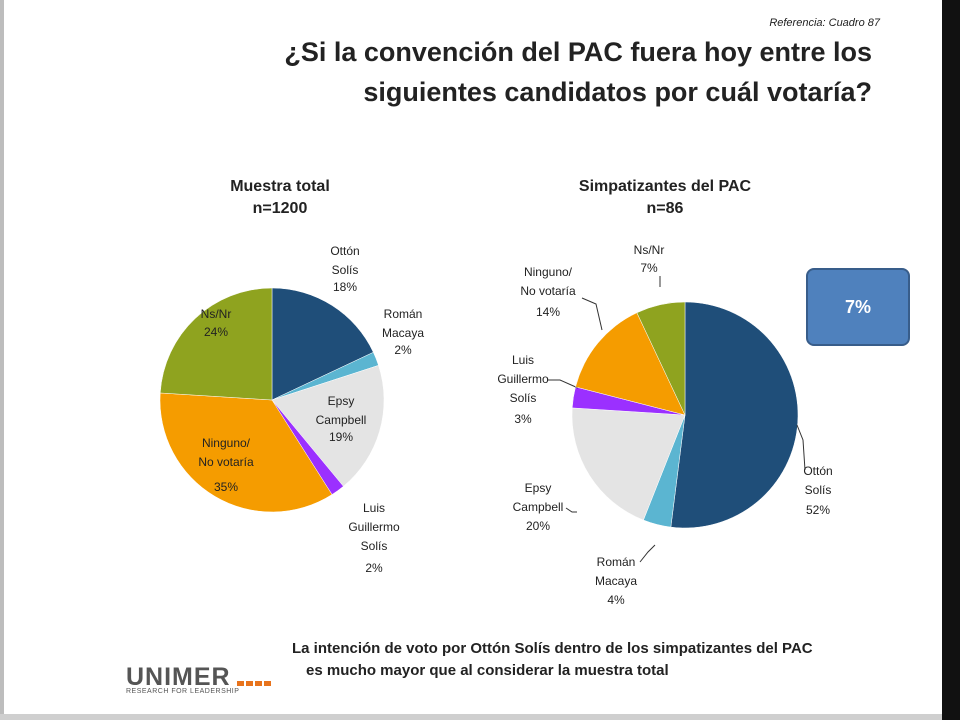 The height and width of the screenshot is (720, 960). Describe the element at coordinates (616, 600) in the screenshot. I see `pie-2-value-2: 4%` at that location.